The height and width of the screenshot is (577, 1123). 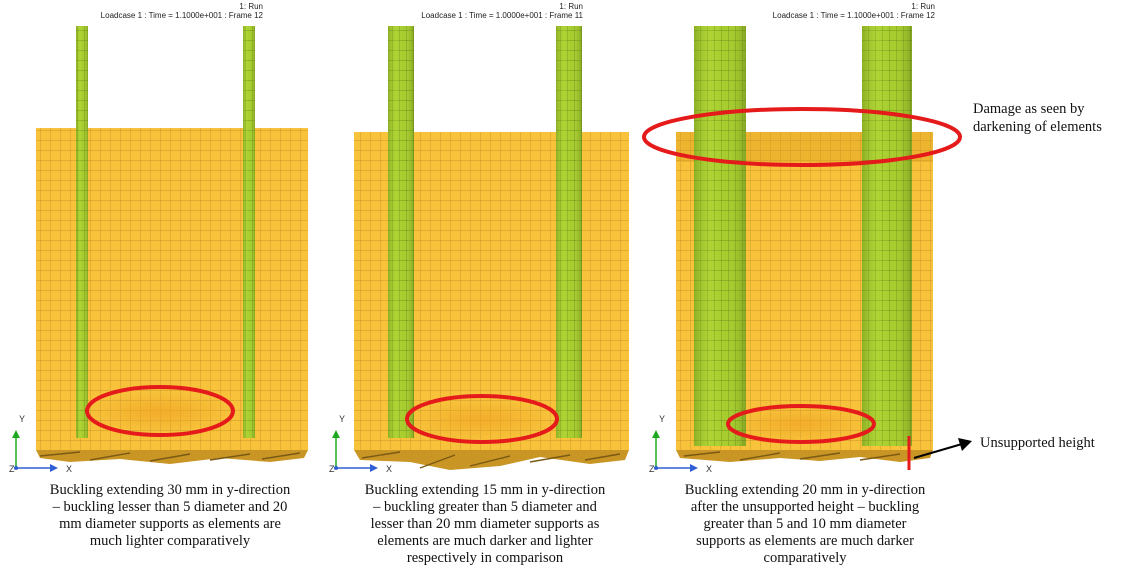 What do you see at coordinates (805, 558) in the screenshot?
I see `panel-3-caption-line: comparatively` at bounding box center [805, 558].